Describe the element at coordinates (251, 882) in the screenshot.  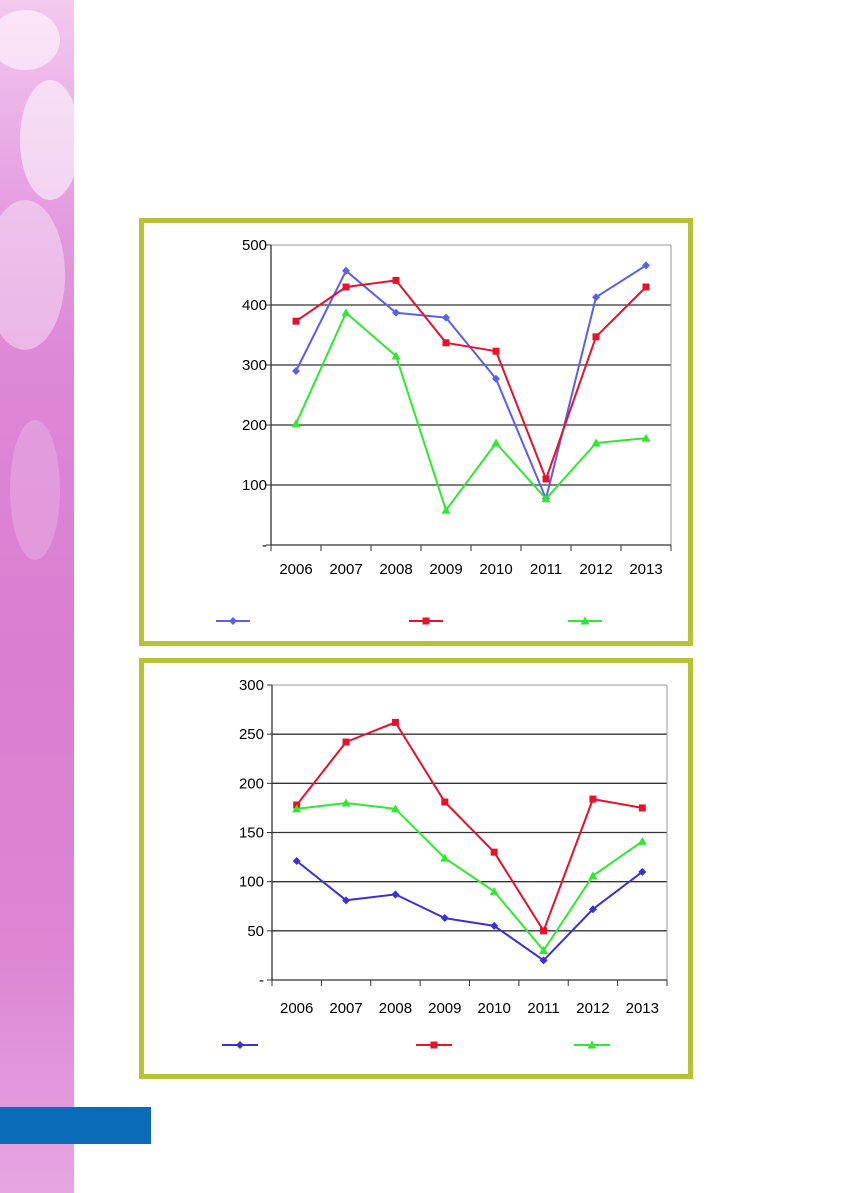
I see `y-tick-label: 100` at that location.